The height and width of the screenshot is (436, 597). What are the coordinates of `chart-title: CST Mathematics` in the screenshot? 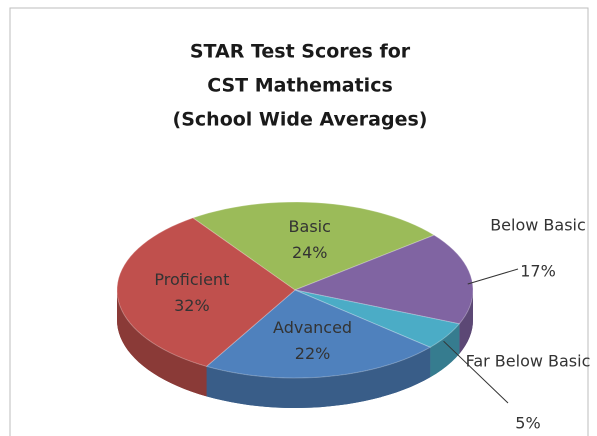 It's located at (300, 86).